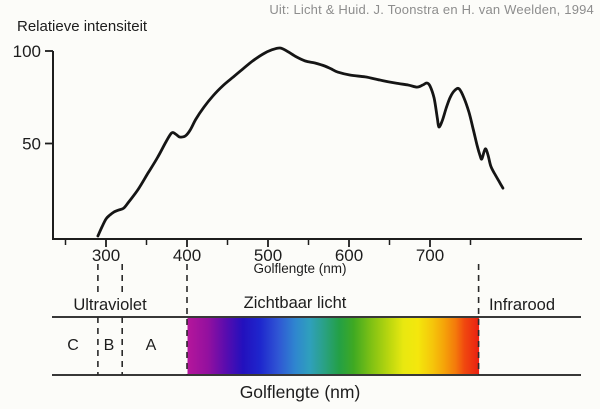 This screenshot has width=600, height=409. I want to click on visible-spectrum-bar, so click(333, 346).